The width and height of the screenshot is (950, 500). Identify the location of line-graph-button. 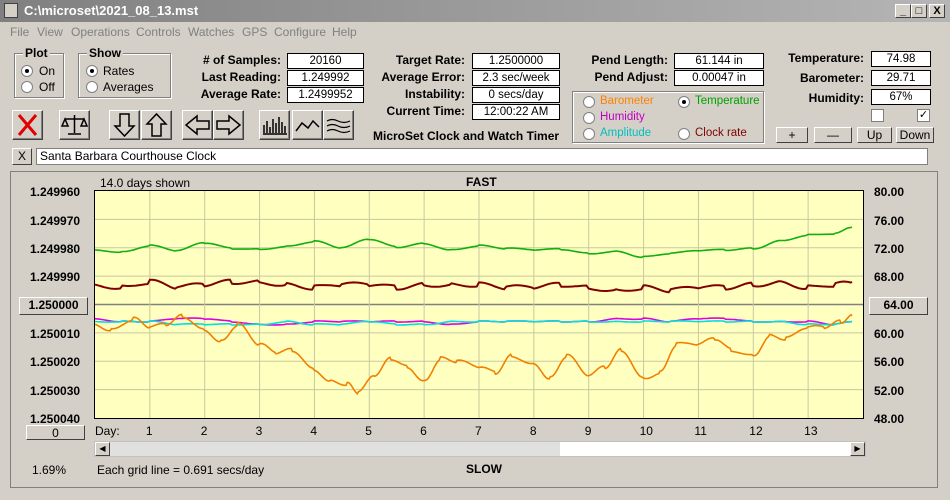
(307, 125).